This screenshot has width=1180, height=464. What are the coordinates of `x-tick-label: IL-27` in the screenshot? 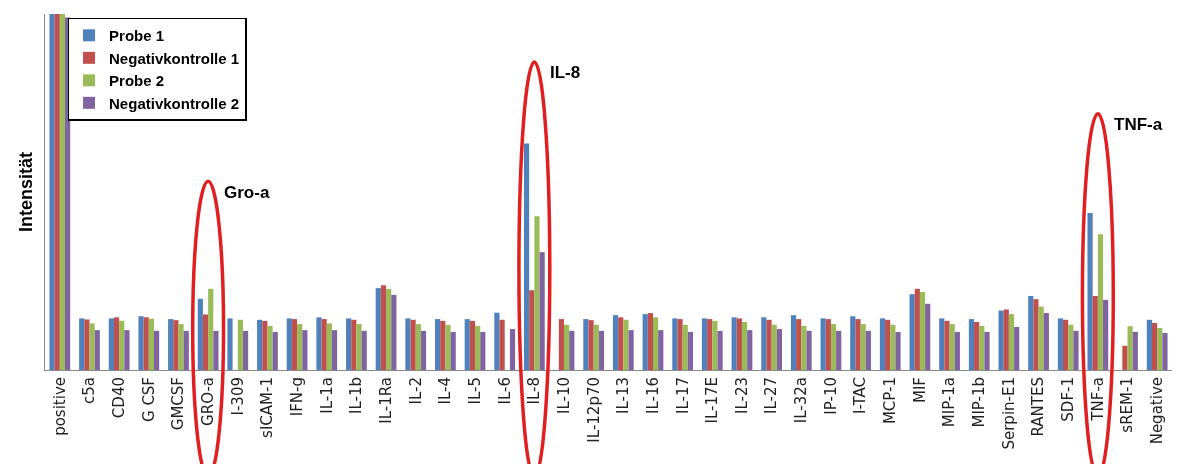 It's located at (771, 396).